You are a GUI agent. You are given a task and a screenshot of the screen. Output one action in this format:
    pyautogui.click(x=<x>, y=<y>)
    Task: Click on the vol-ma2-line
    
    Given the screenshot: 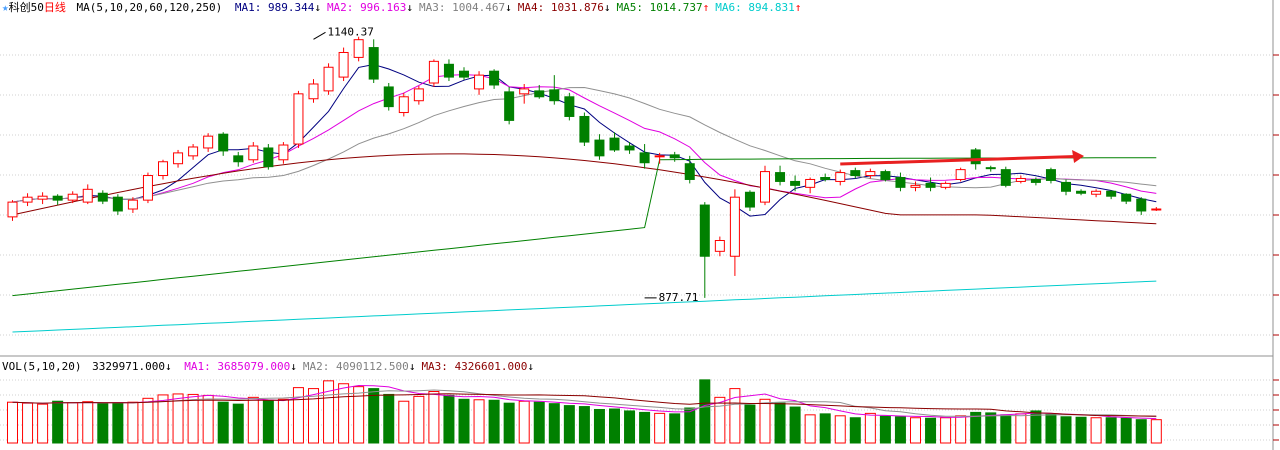 What is the action you would take?
    pyautogui.click(x=584, y=403)
    